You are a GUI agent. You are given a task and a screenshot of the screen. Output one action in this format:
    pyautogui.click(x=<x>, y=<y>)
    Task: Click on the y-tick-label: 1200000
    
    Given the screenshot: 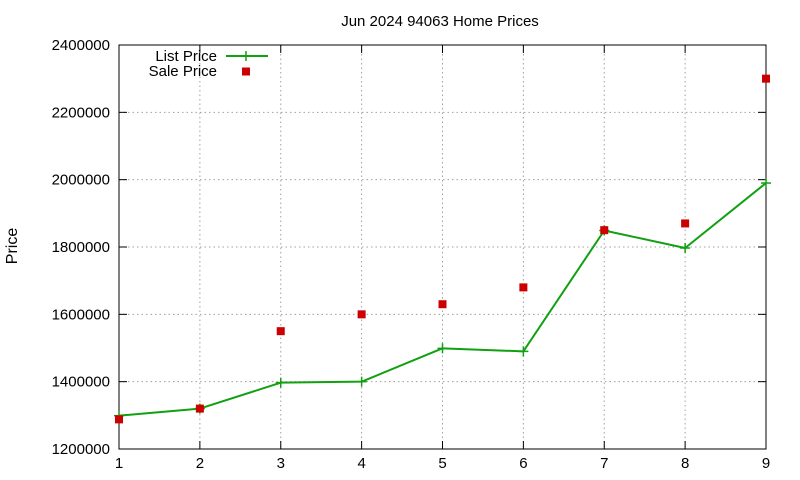 What is the action you would take?
    pyautogui.click(x=81, y=449)
    